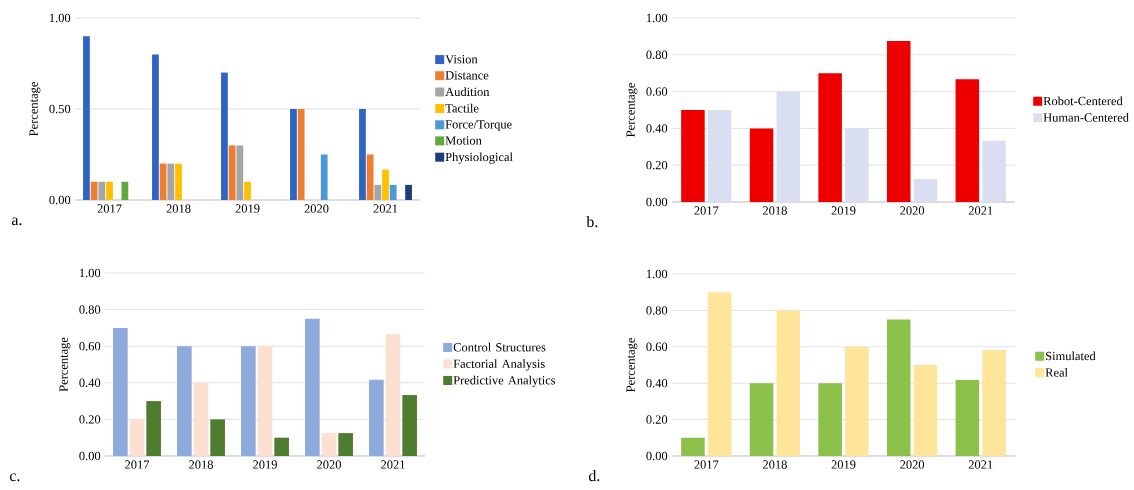 This screenshot has width=1134, height=490. What do you see at coordinates (504, 381) in the screenshot?
I see `legend-label: Predictive Analytics` at bounding box center [504, 381].